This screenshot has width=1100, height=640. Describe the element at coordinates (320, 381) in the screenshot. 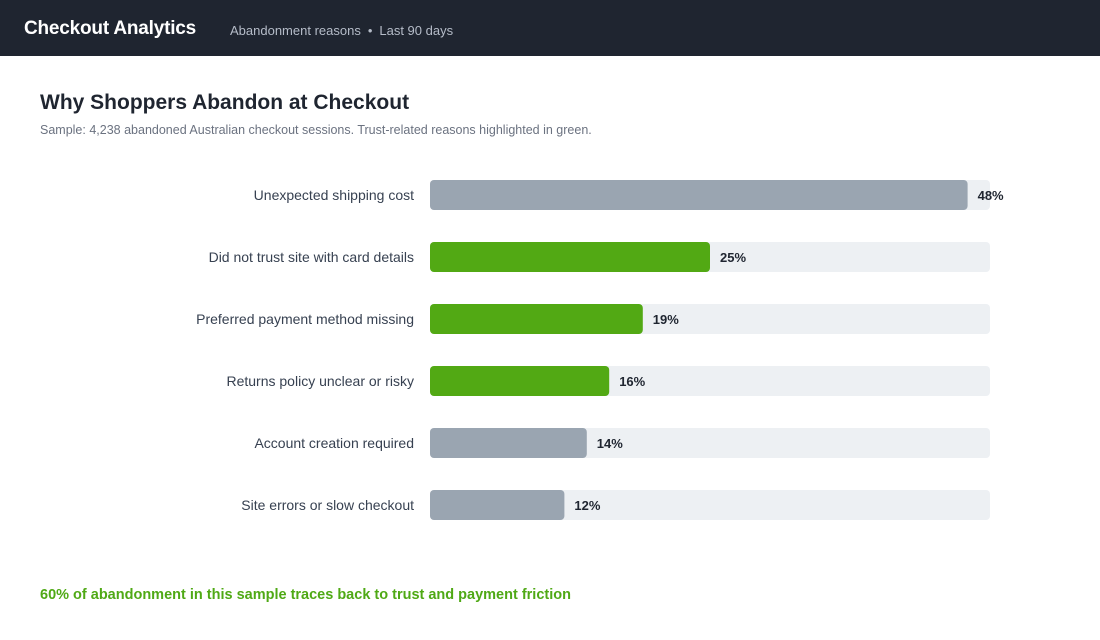

I see `category-label: Returns policy unclear or risky` at that location.